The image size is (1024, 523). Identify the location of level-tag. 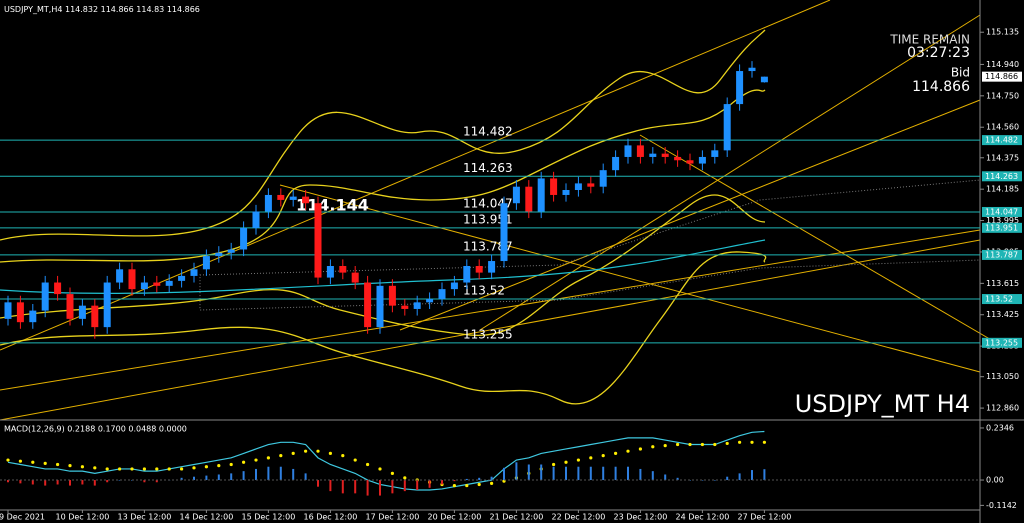
(1002, 176).